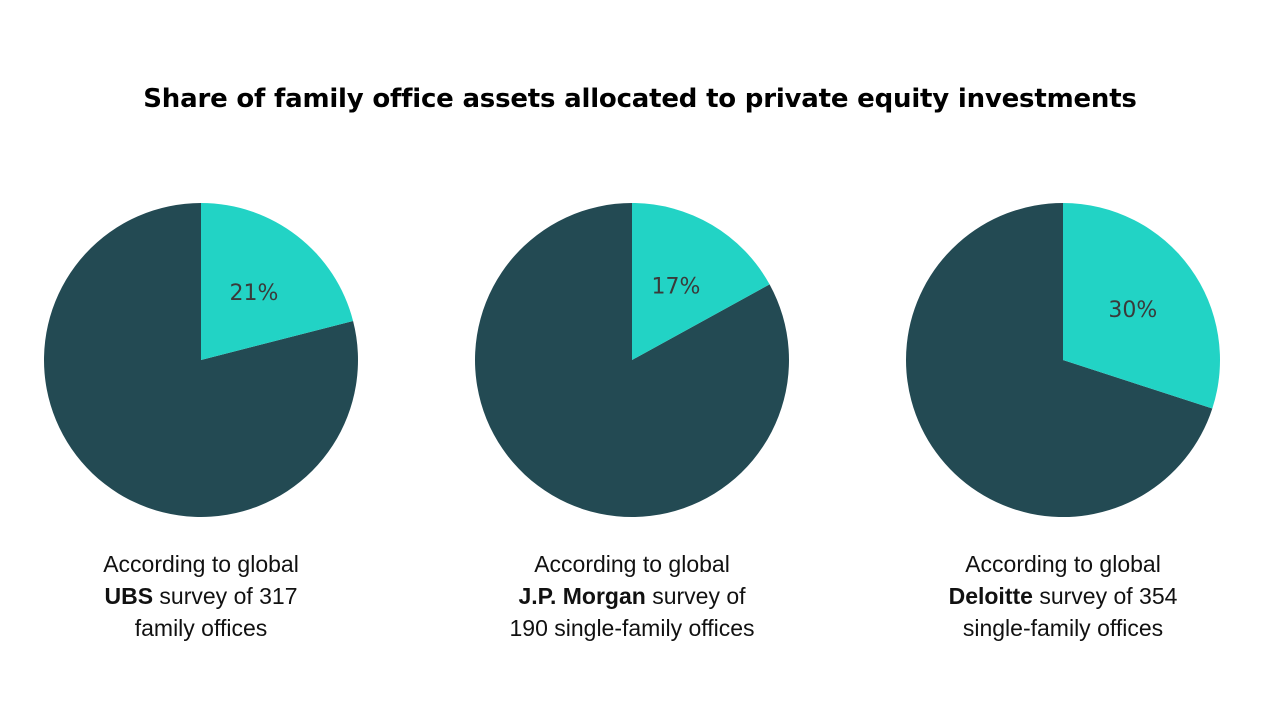  I want to click on pie-slice-label: 17%, so click(676, 287).